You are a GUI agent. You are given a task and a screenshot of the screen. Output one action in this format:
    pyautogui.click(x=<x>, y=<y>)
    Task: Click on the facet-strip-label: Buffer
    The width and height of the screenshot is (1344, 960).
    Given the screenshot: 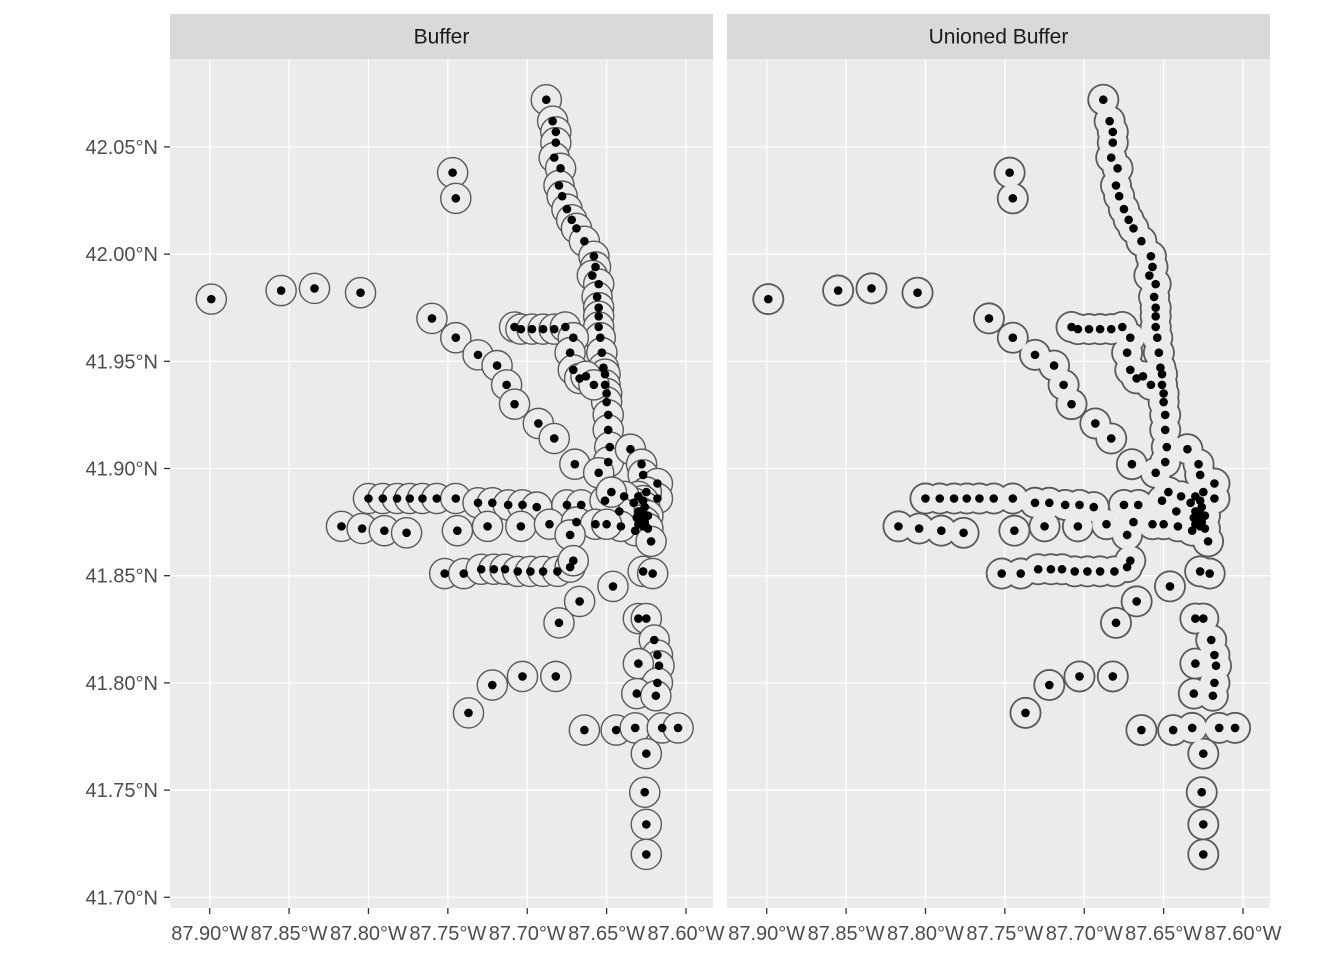 What is the action you would take?
    pyautogui.click(x=442, y=37)
    